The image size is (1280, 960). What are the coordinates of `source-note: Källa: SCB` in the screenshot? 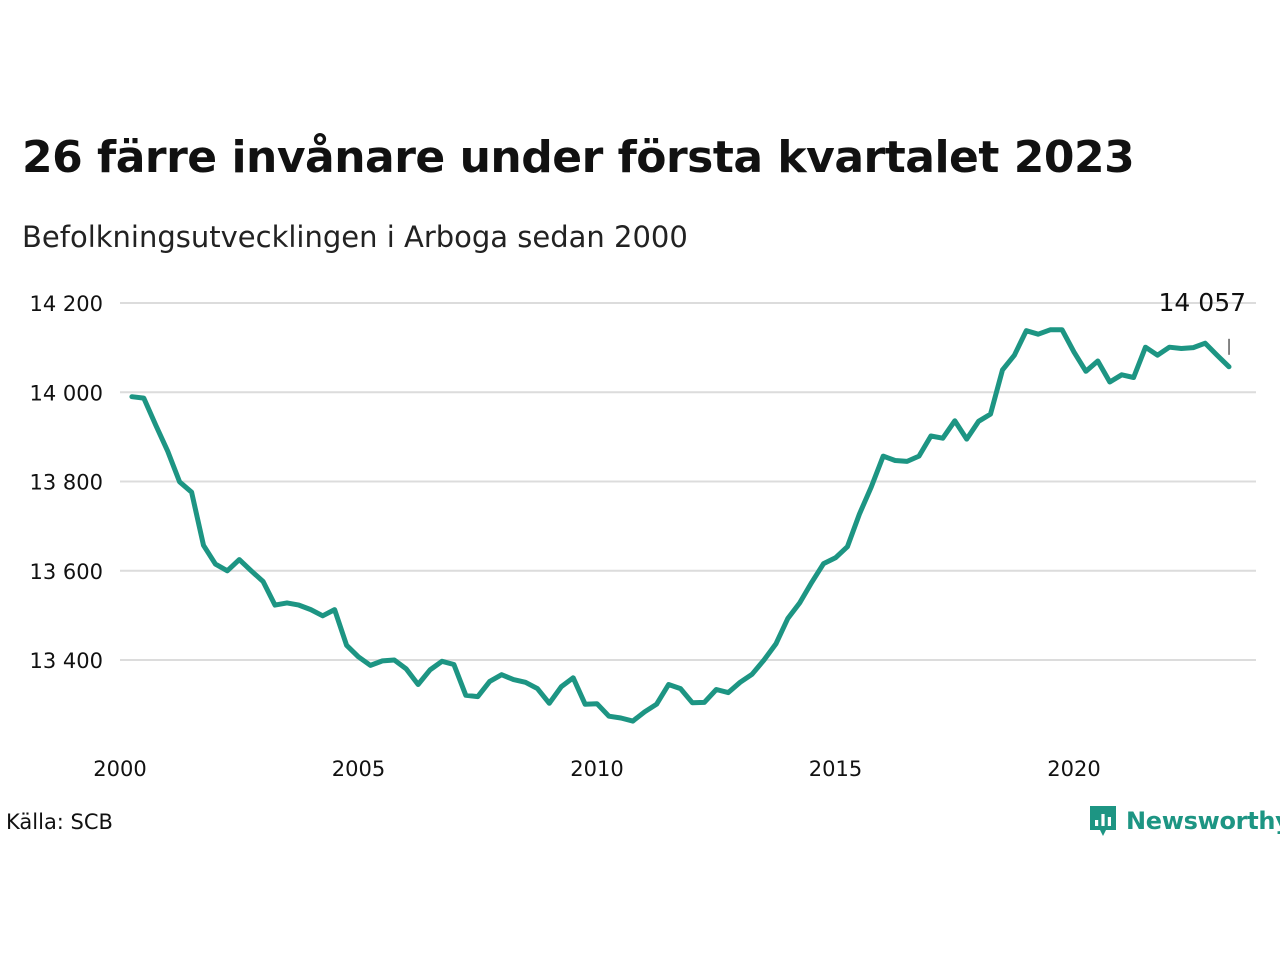 It's located at (59, 822).